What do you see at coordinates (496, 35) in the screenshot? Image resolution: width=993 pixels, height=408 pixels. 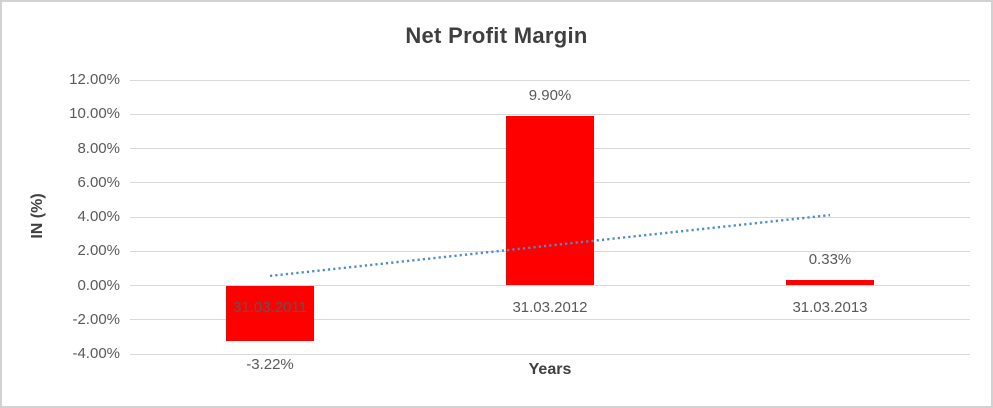 I see `chart-title: Net Profit Margin` at bounding box center [496, 35].